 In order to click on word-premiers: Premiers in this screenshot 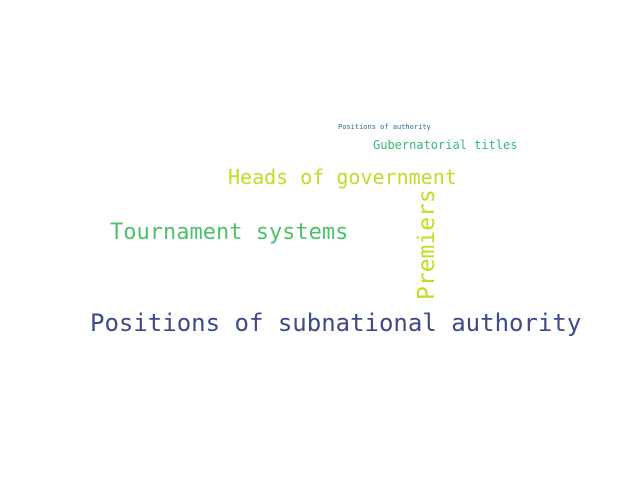, I will do `click(427, 244)`.